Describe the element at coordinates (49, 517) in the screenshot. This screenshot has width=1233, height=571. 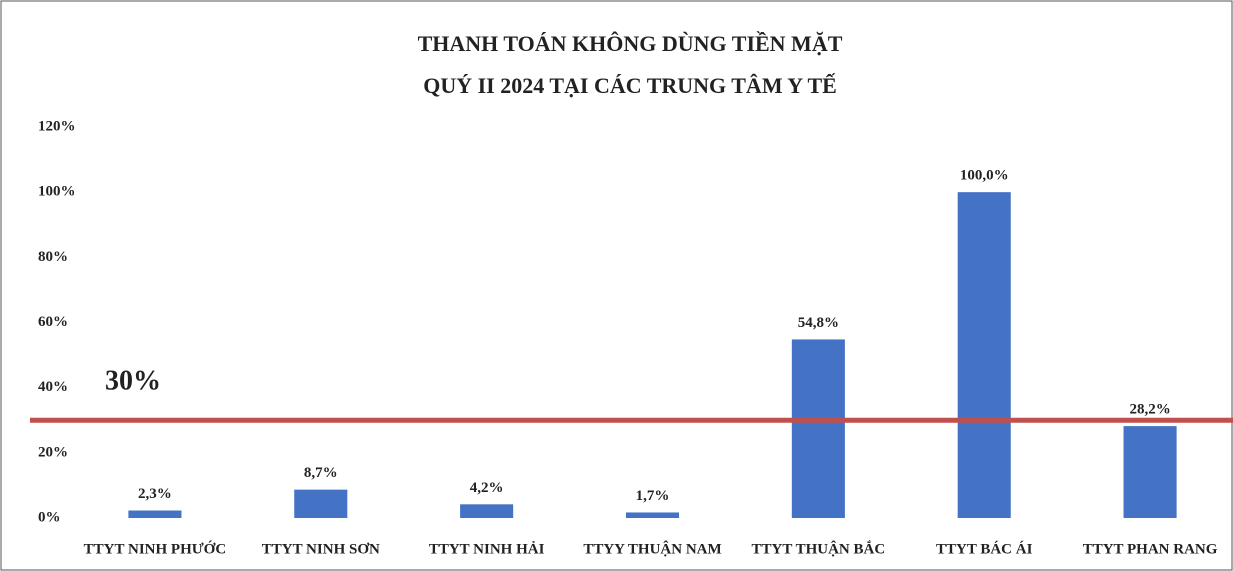
I see `y-tick-label: 0%` at that location.